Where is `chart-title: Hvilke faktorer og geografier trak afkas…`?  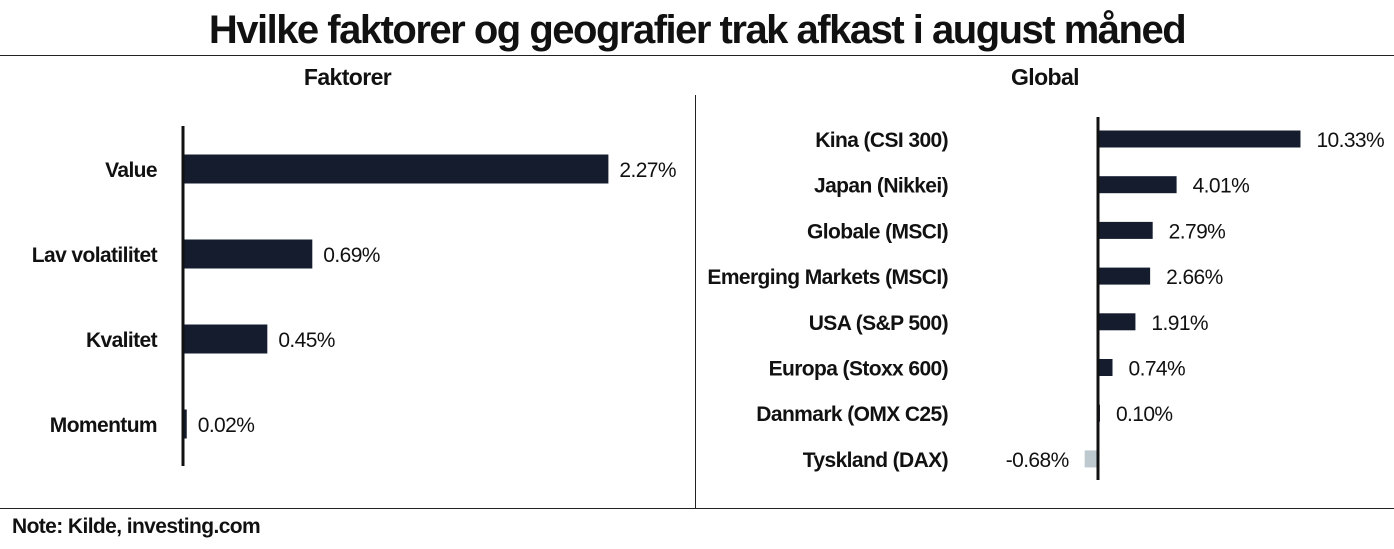
chart-title: Hvilke faktorer og geografier trak afkas… is located at coordinates (697, 30).